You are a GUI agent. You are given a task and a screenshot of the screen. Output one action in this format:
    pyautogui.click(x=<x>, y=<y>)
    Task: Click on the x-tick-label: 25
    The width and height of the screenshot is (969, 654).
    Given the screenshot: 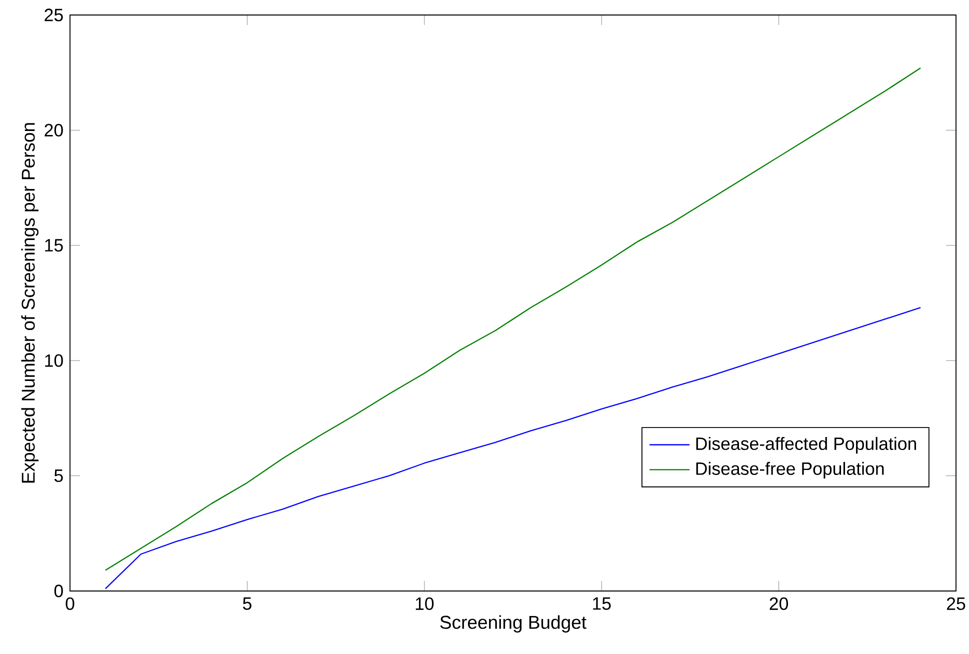 What is the action you would take?
    pyautogui.click(x=956, y=603)
    